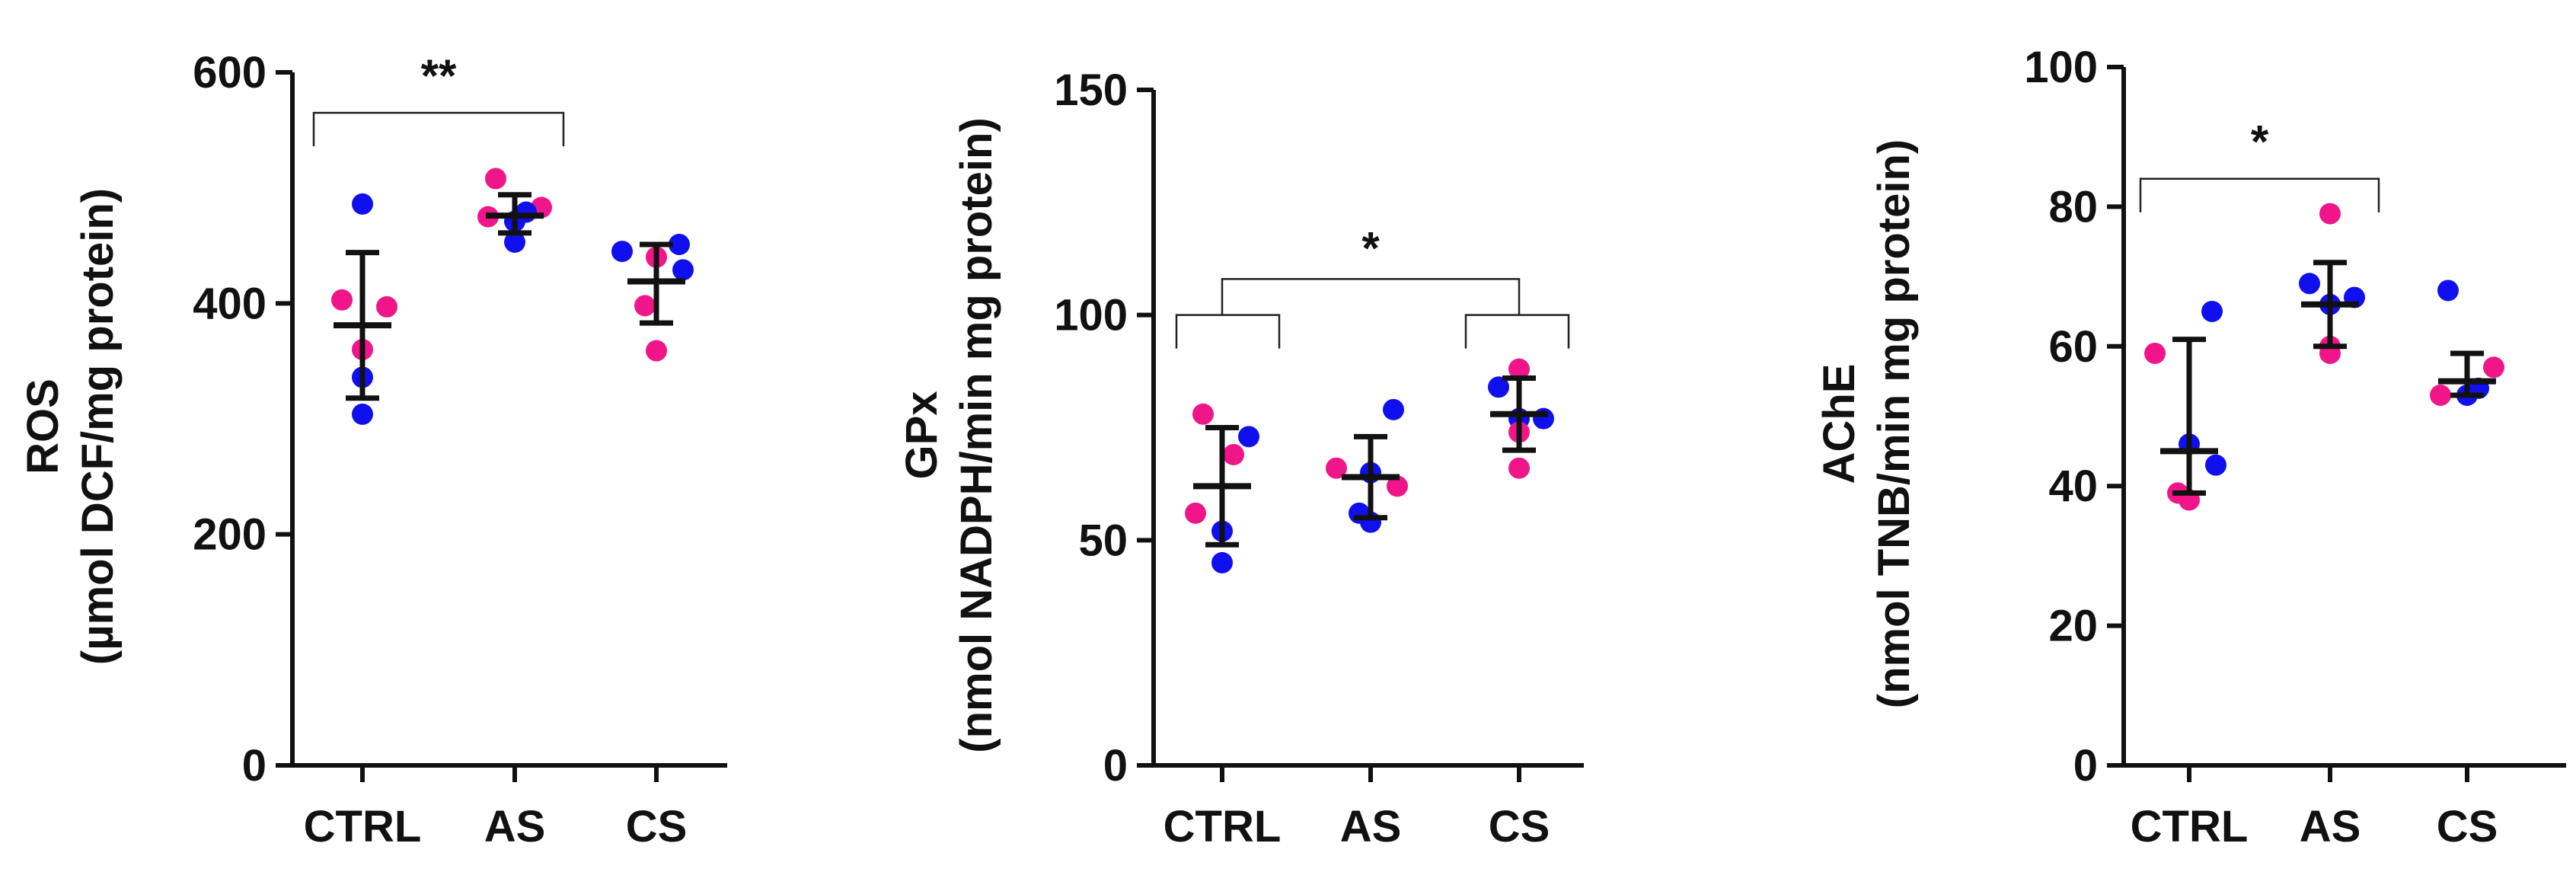 Image resolution: width=2576 pixels, height=872 pixels. Describe the element at coordinates (439, 76) in the screenshot. I see `significance-label: **` at that location.